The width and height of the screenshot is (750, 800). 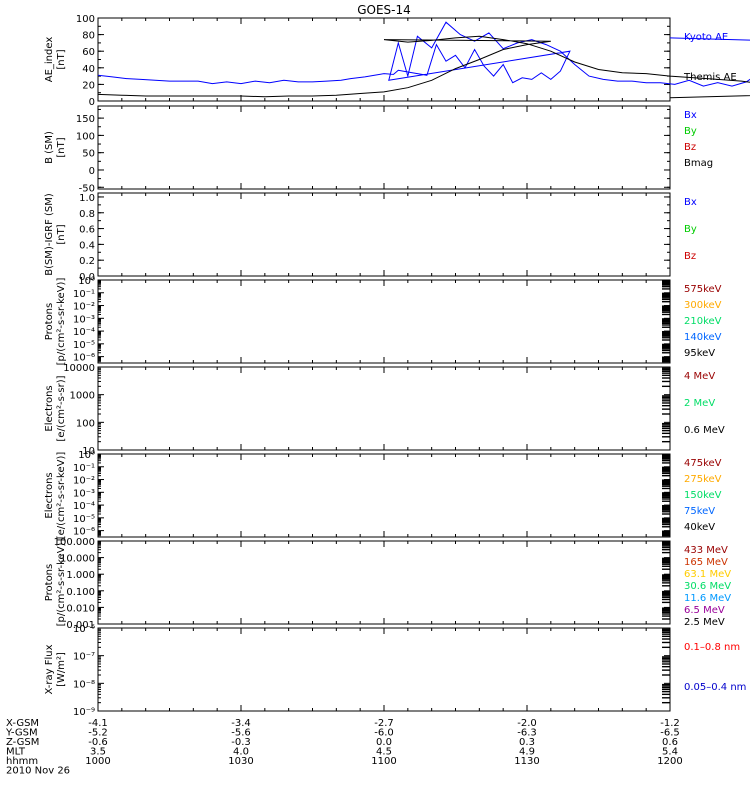 What do you see at coordinates (84, 684) in the screenshot?
I see `y-tick-label: 10⁻⁸` at bounding box center [84, 684].